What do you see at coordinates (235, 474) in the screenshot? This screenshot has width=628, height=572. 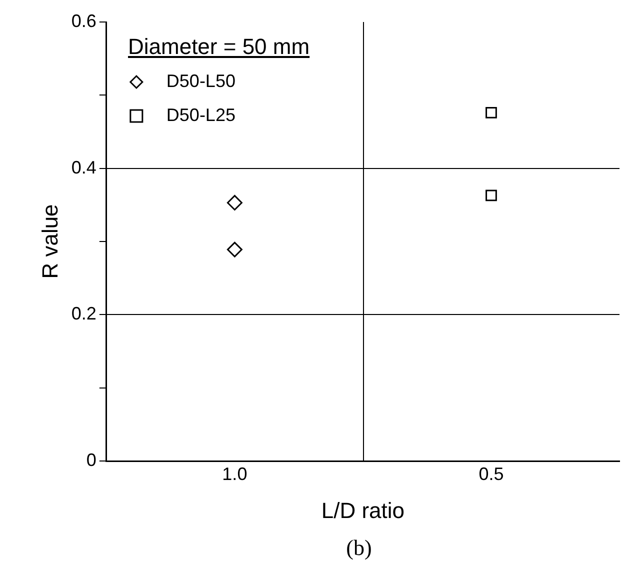 I see `x-tick-label: 1.0` at bounding box center [235, 474].